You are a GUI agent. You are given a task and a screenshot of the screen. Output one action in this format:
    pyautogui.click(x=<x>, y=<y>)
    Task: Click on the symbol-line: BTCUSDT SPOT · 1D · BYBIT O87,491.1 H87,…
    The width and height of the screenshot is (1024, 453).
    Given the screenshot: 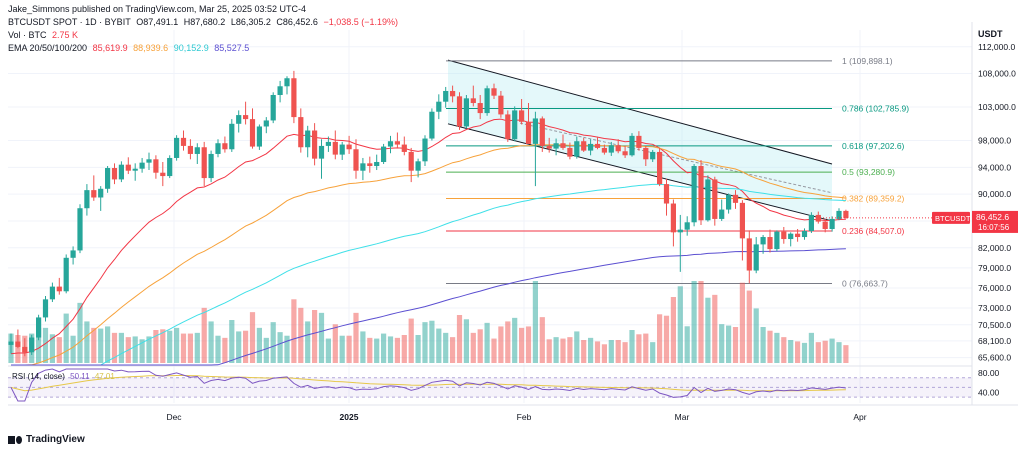 What is the action you would take?
    pyautogui.click(x=204, y=22)
    